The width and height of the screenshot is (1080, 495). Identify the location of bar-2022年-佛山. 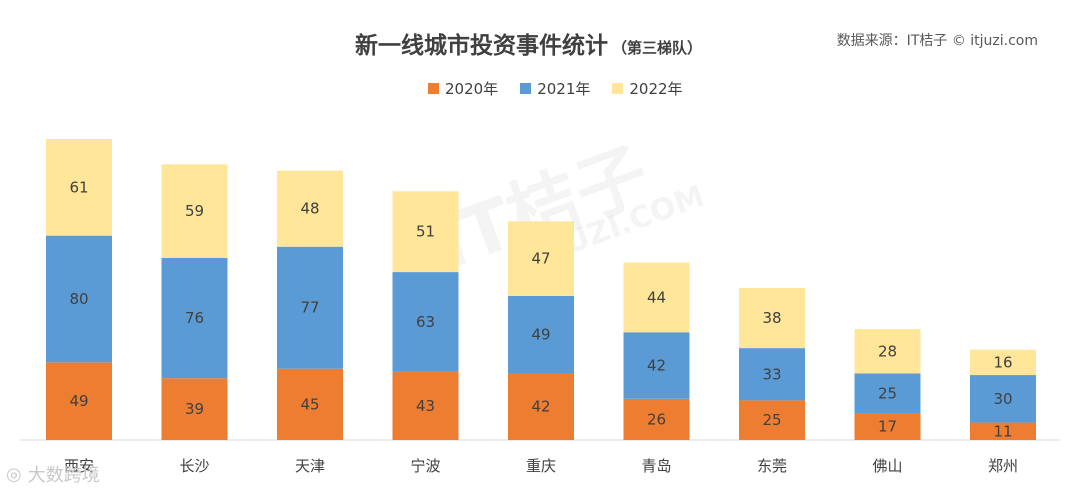
(887, 351).